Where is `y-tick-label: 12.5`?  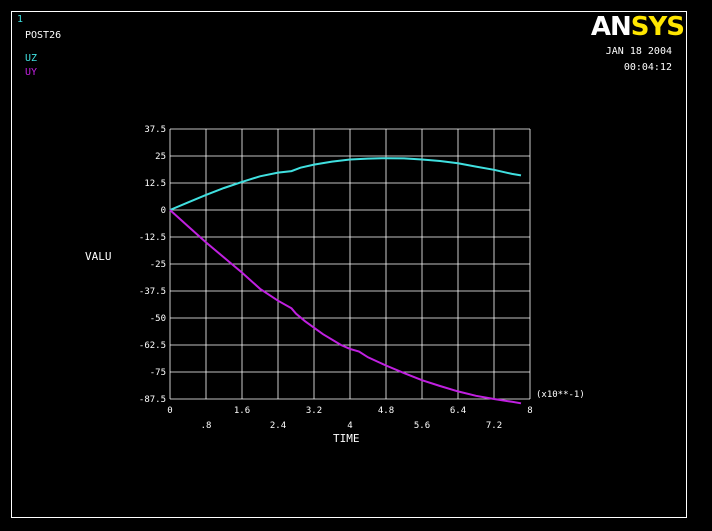 y-tick-label: 12.5 is located at coordinates (155, 184).